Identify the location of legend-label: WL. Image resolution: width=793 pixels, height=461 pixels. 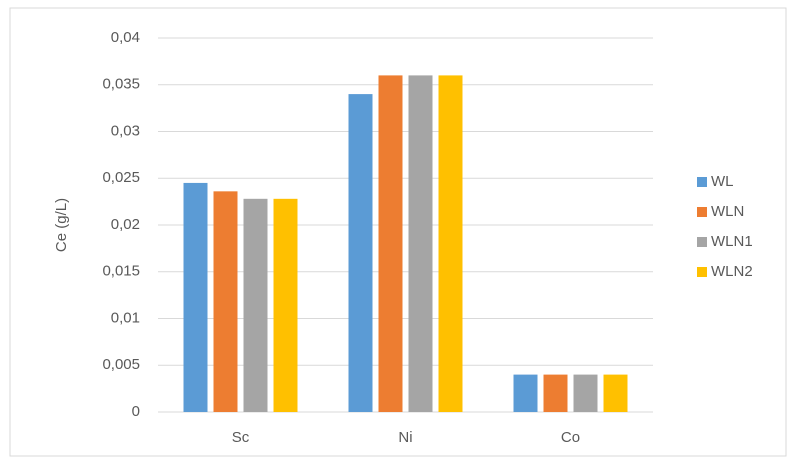
(722, 181).